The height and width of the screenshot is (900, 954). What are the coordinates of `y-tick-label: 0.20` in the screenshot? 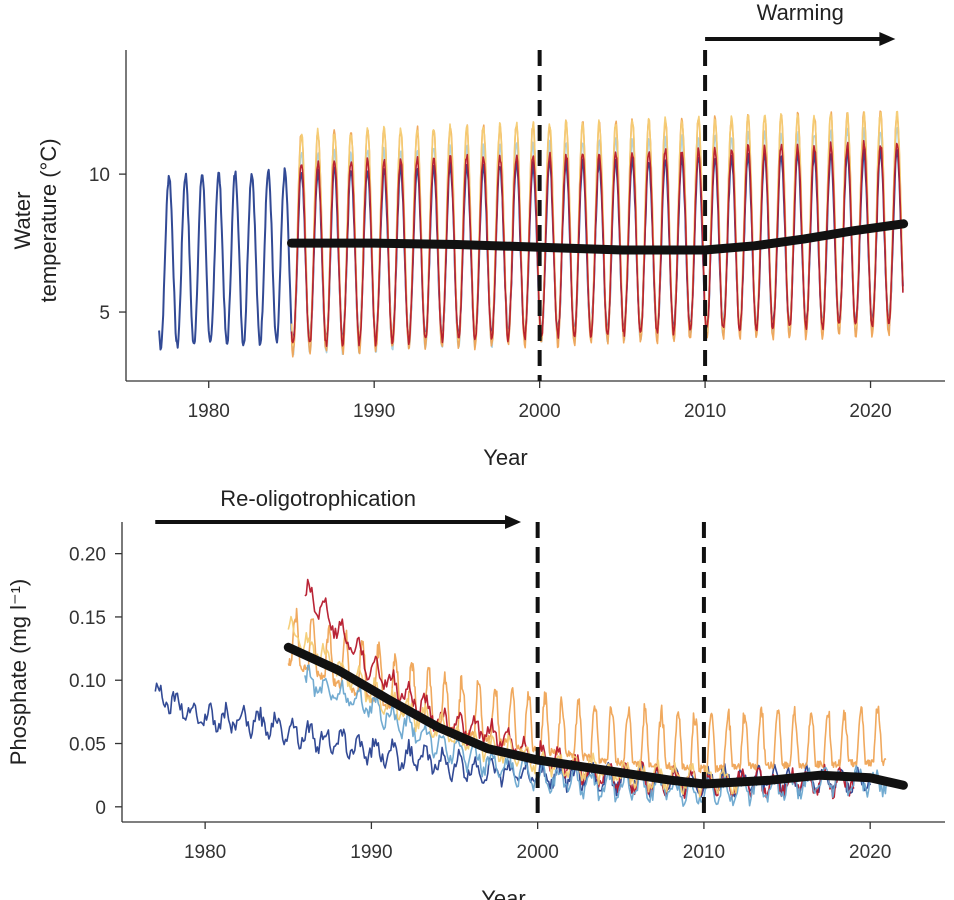 It's located at (87, 555).